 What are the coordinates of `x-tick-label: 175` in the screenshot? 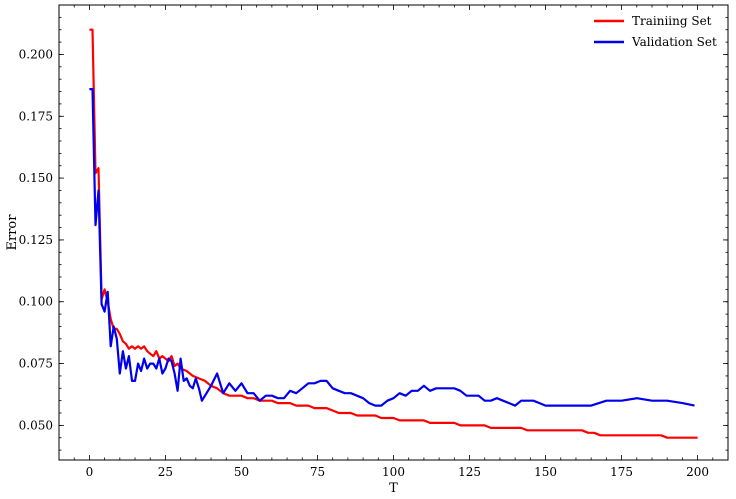 It's located at (621, 472).